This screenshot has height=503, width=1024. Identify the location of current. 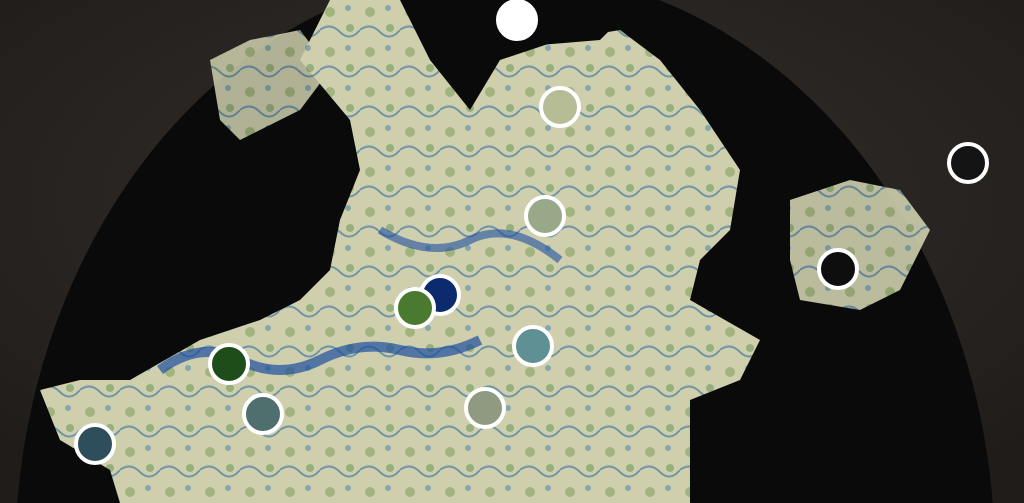
(470, 245).